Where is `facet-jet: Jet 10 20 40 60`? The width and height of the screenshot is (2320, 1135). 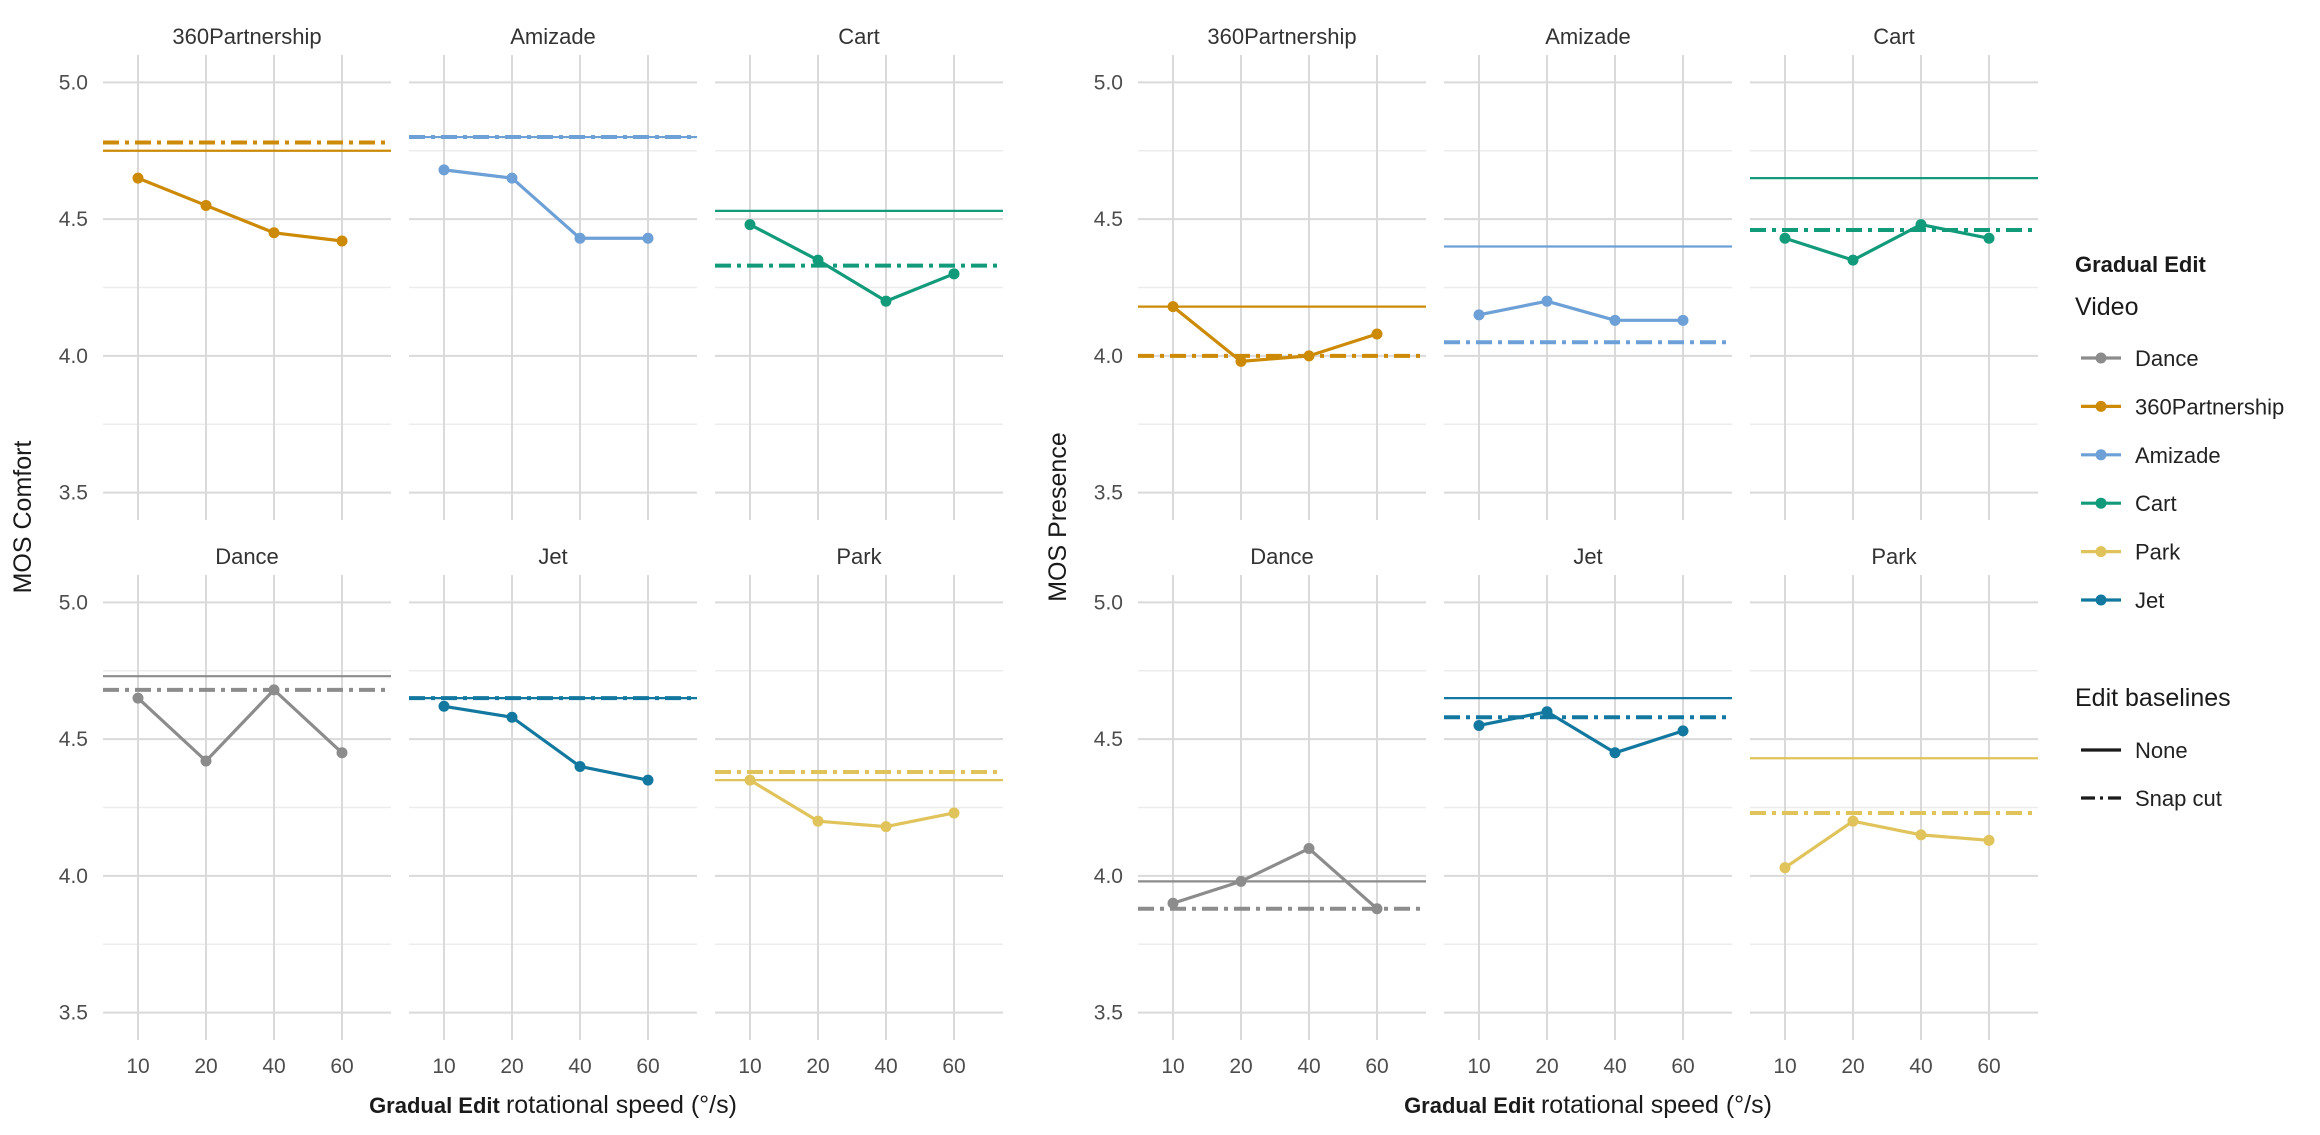 facet-jet: Jet 10 20 40 60 is located at coordinates (553, 811).